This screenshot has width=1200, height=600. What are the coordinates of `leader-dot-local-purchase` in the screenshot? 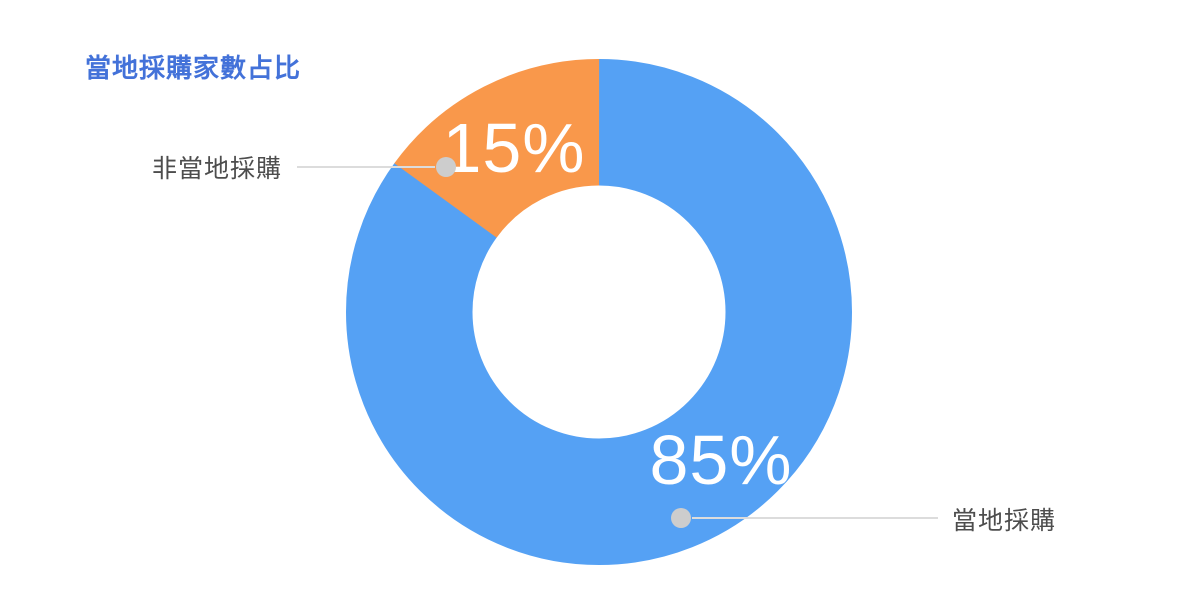 It's located at (681, 518).